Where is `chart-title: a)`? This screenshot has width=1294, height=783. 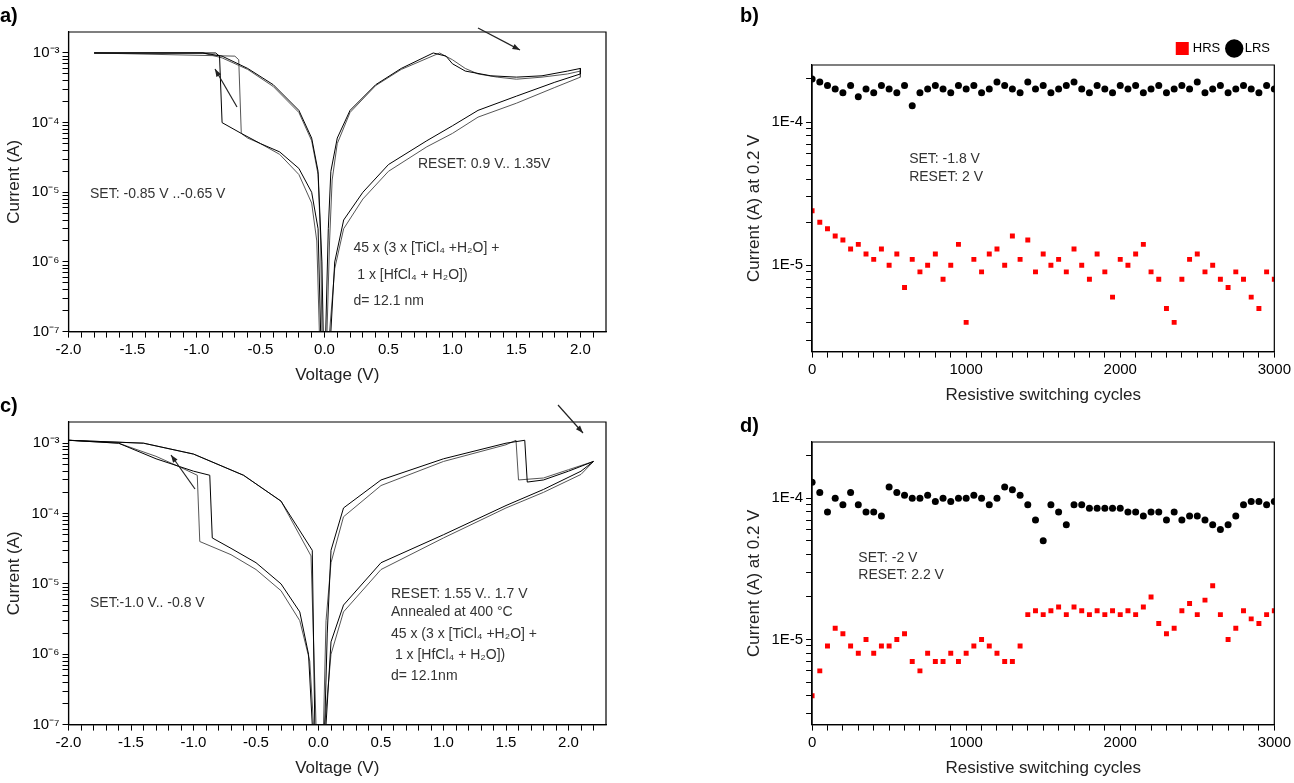
chart-title: a) is located at coordinates (9, 14).